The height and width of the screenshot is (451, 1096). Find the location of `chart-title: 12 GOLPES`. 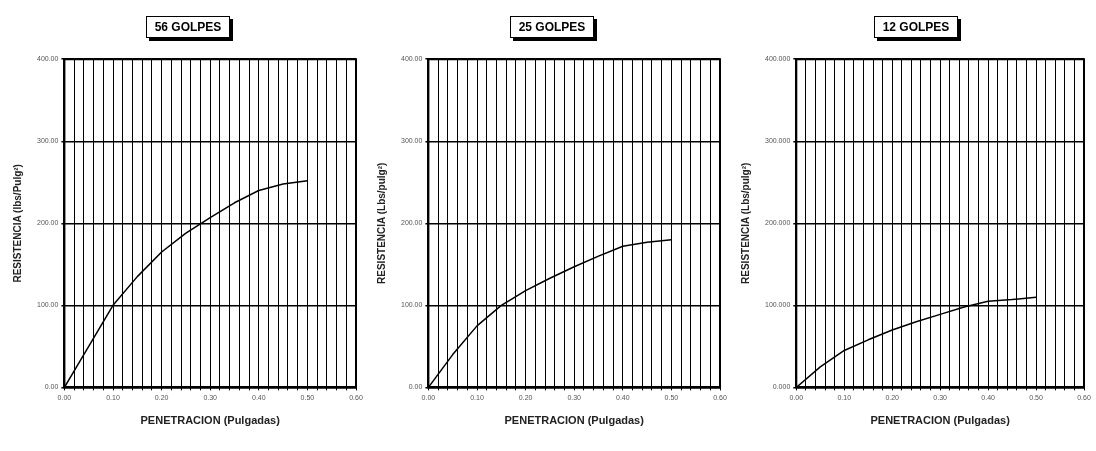

chart-title: 12 GOLPES is located at coordinates (916, 27).